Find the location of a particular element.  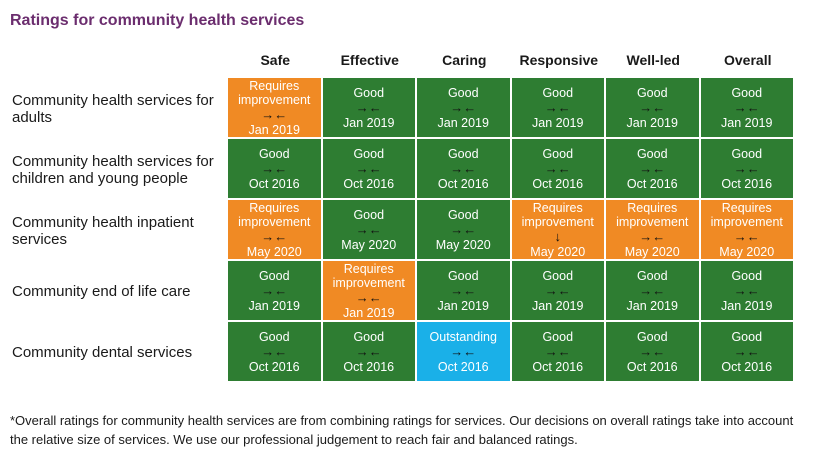

rating-cell: Outstanding →← Oct 2016 is located at coordinates (464, 352).